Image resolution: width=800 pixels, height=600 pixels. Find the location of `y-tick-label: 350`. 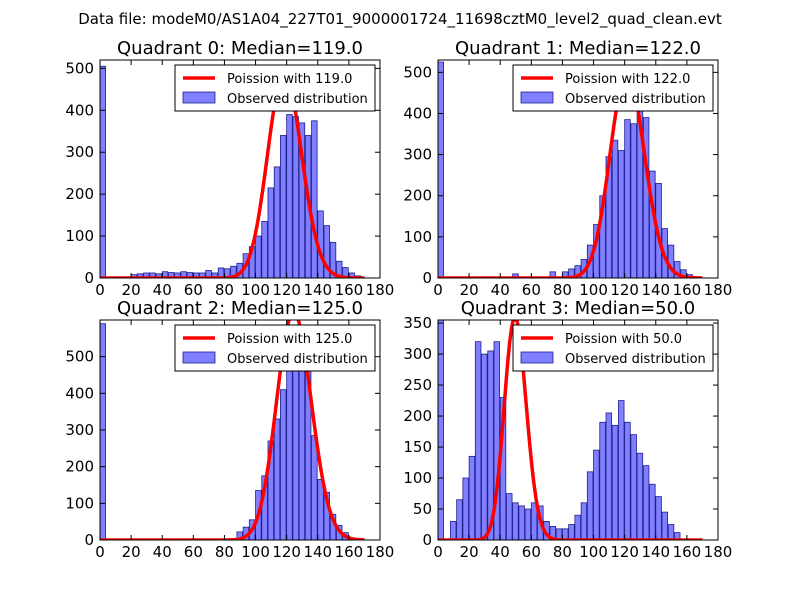

y-tick-label: 350 is located at coordinates (417, 323).